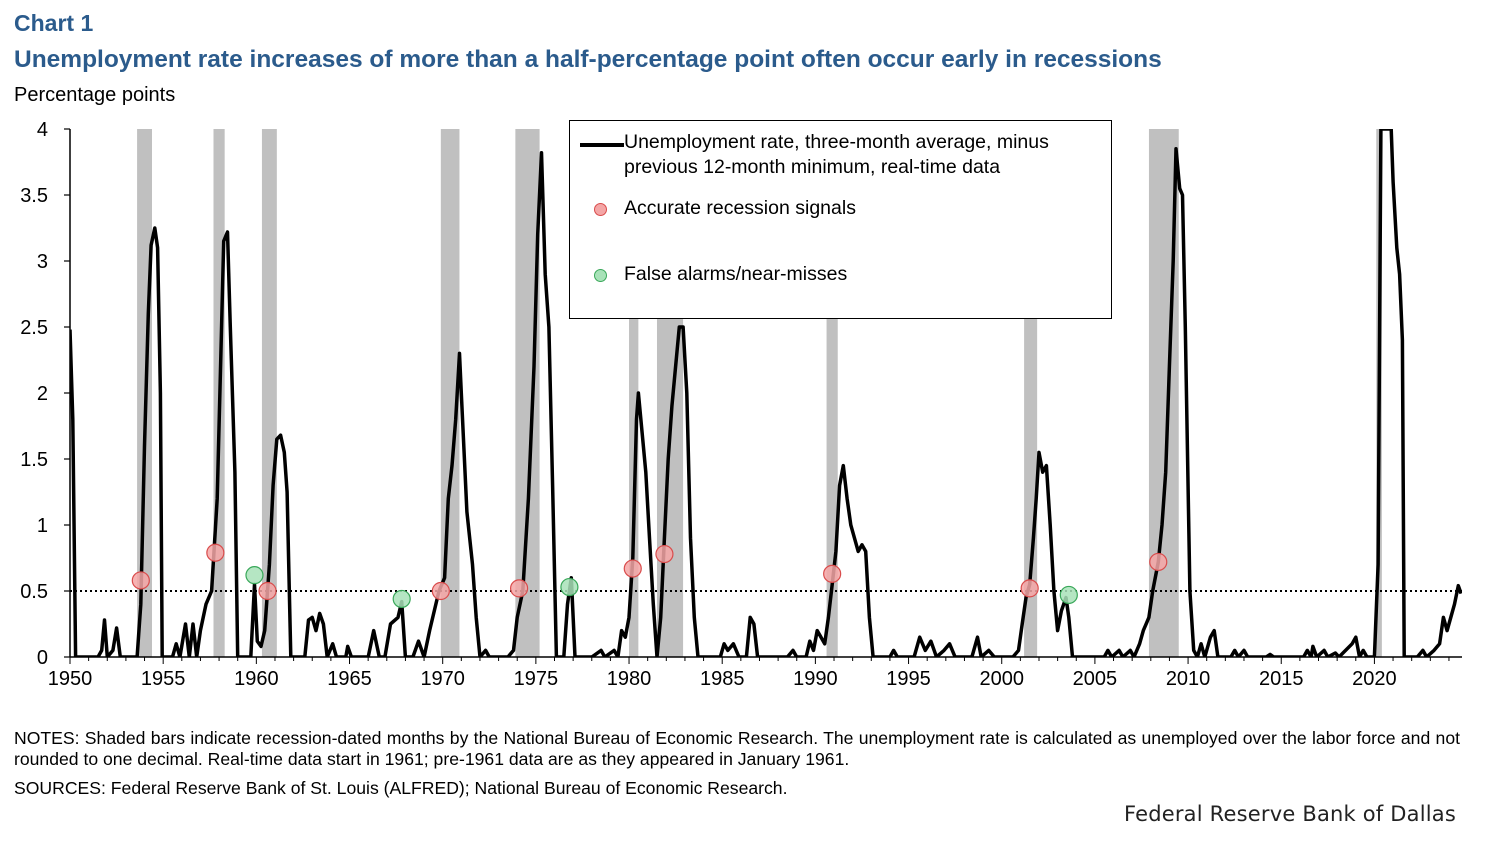 Image resolution: width=1494 pixels, height=846 pixels. I want to click on x-tick-label: 1950, so click(70, 679).